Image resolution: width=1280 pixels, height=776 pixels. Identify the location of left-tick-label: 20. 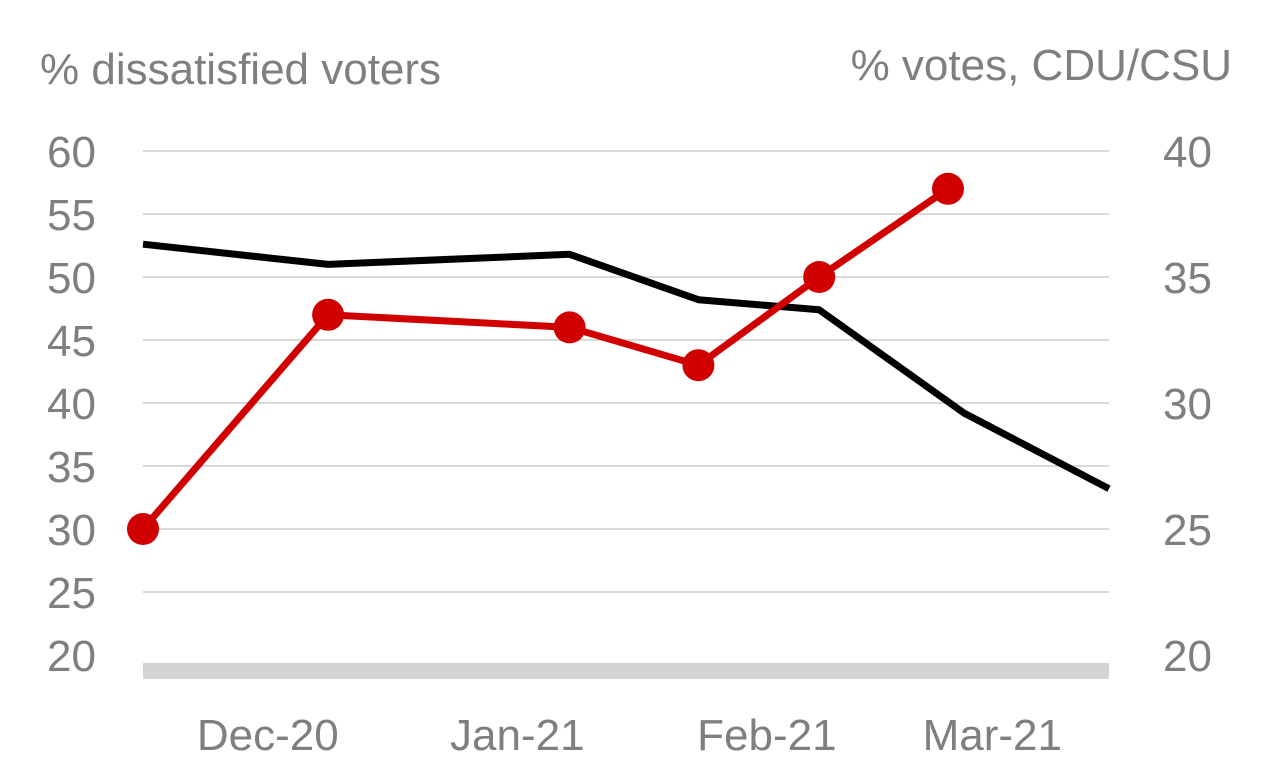
(71, 656).